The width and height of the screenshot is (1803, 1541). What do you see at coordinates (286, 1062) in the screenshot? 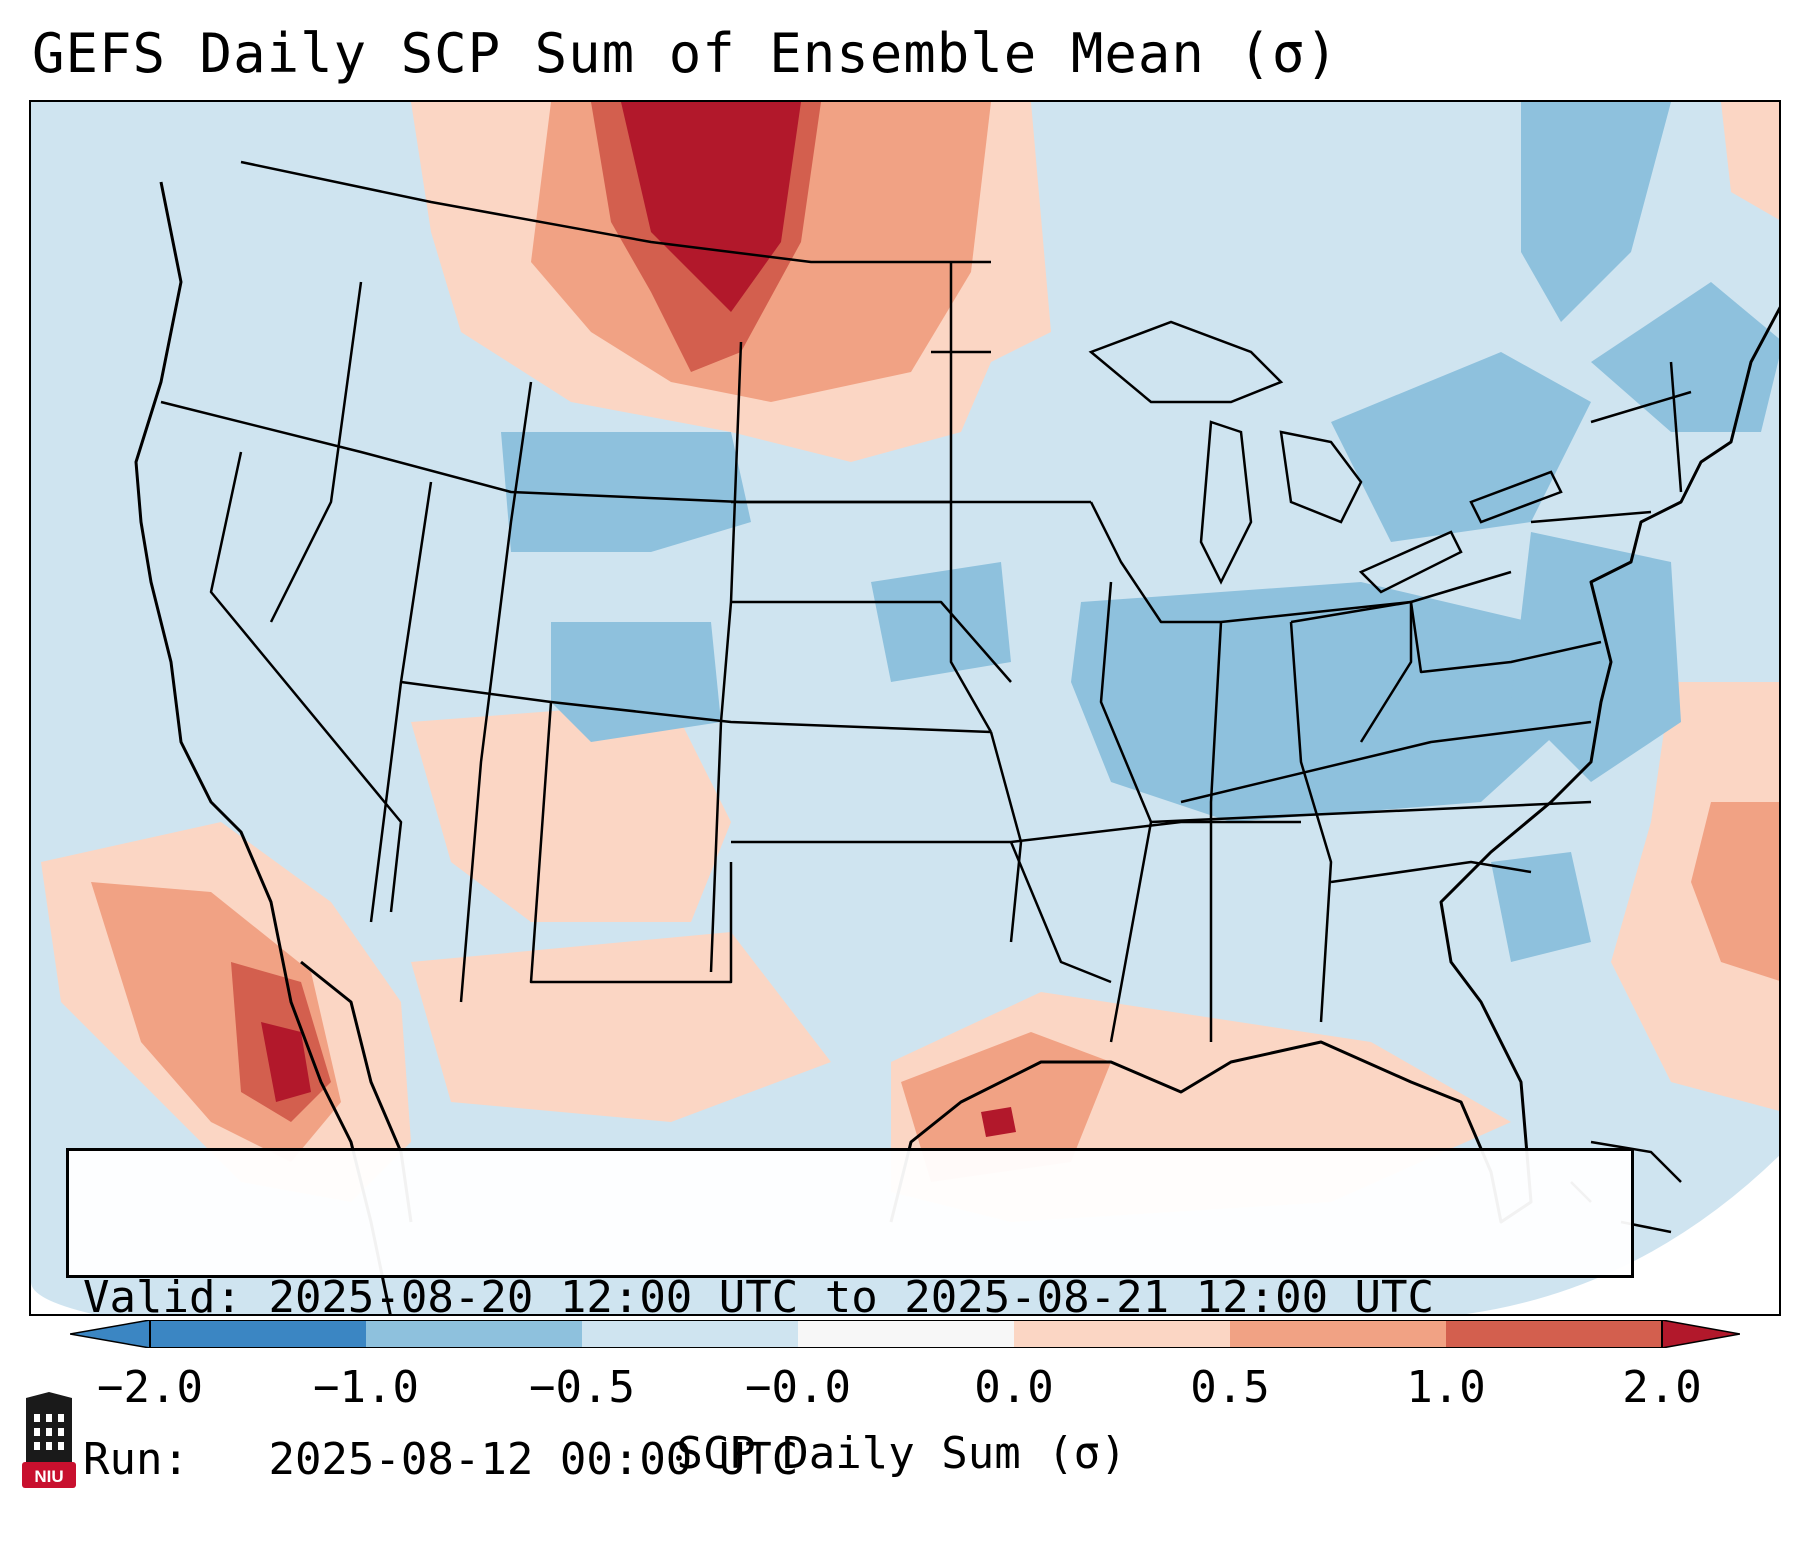
I see `anomaly-area-gulf-california-peak` at bounding box center [286, 1062].